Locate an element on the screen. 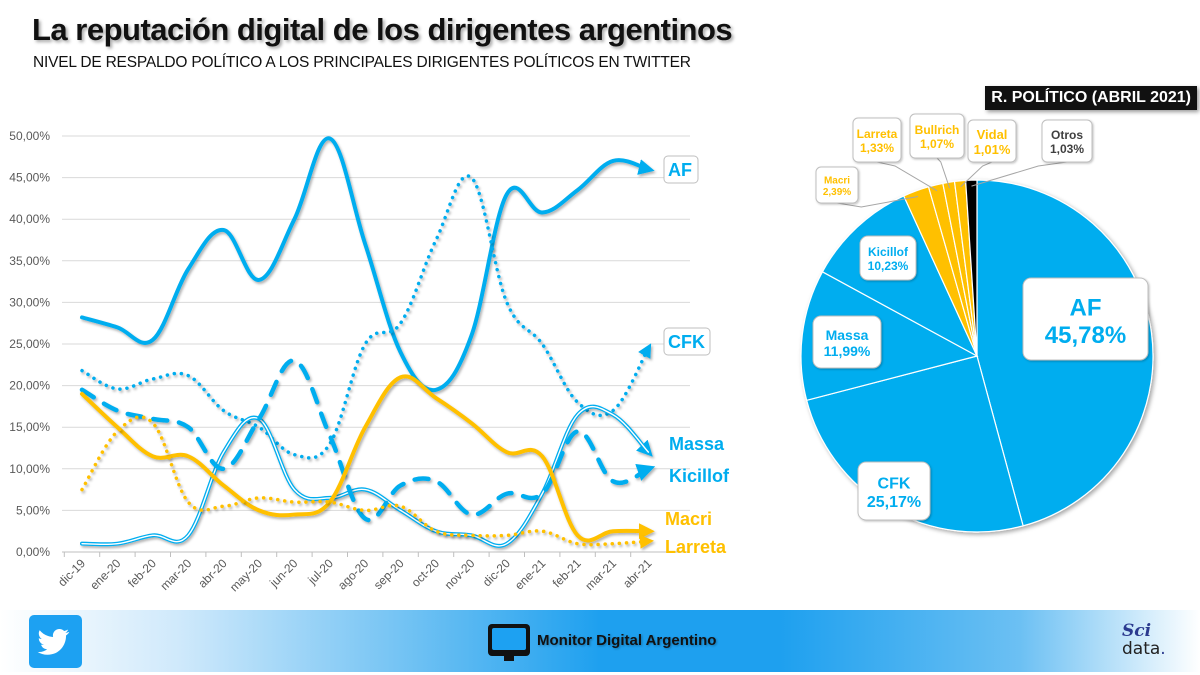  pie-label-name: Macri is located at coordinates (837, 181).